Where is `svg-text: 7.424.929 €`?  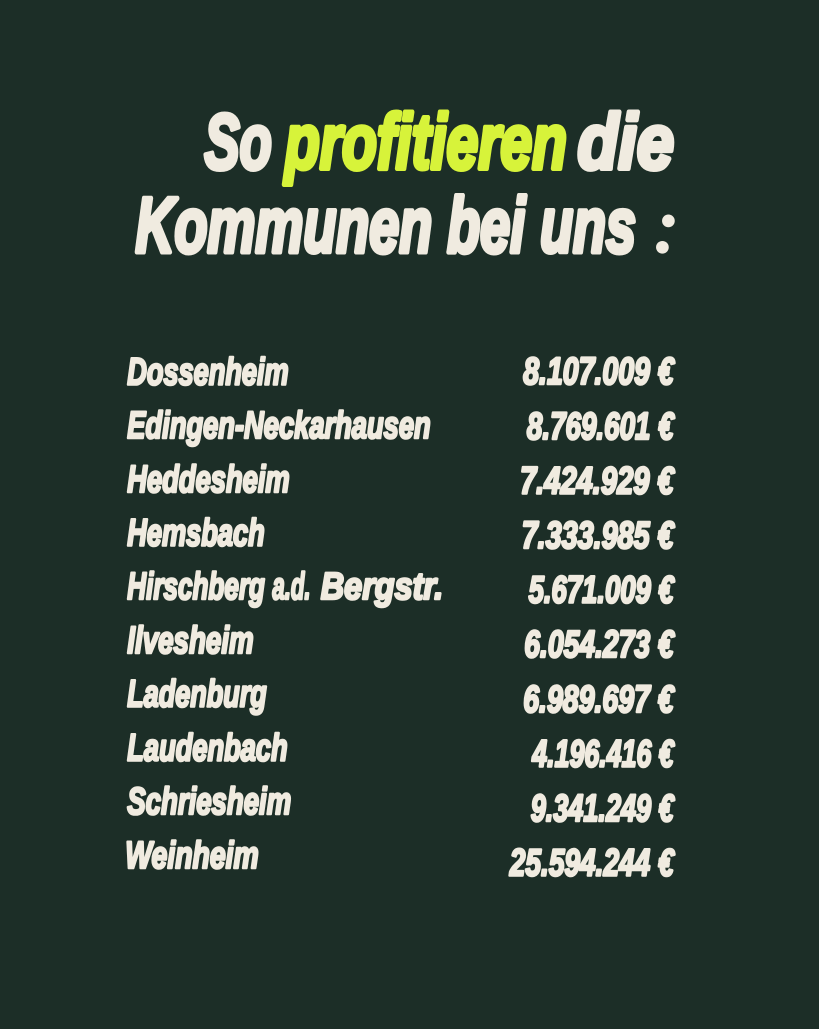
svg-text: 7.424.929 € is located at coordinates (597, 480).